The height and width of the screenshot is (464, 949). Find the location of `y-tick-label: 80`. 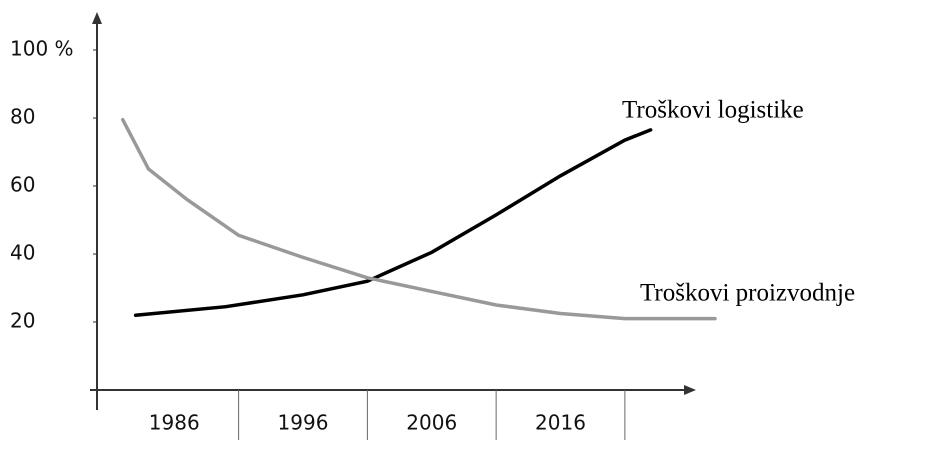

y-tick-label: 80 is located at coordinates (22, 117).